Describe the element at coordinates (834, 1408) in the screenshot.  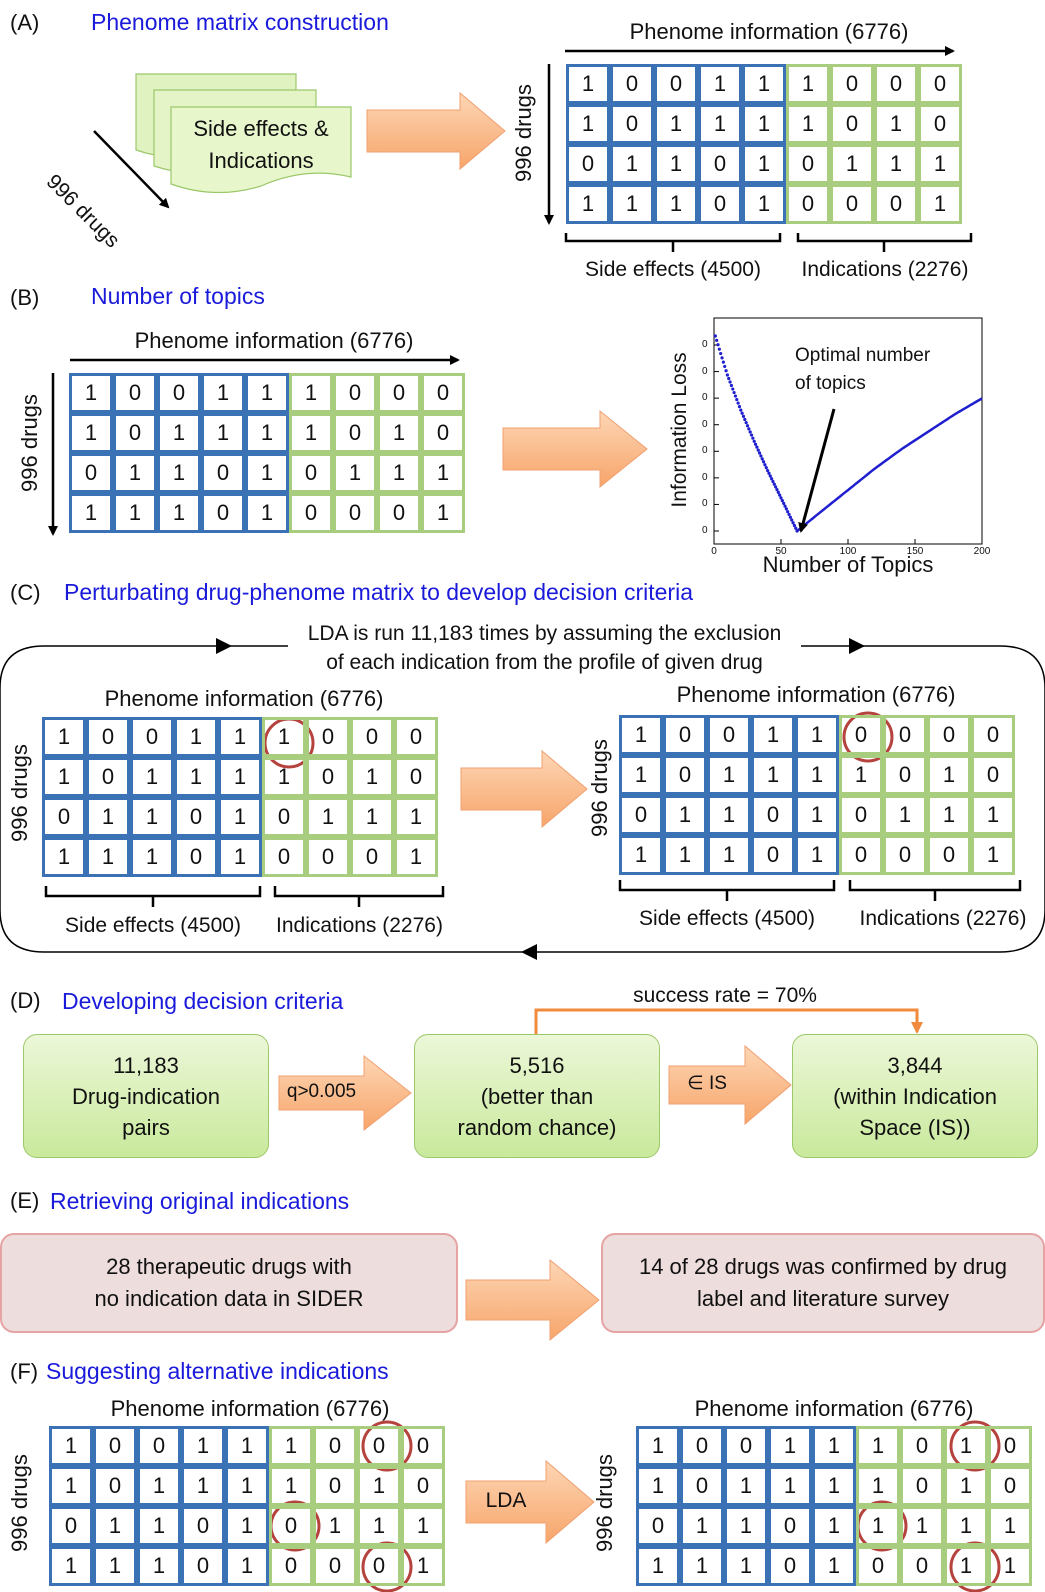
I see `phenome-label-f-right: Phenome information (6776)` at that location.